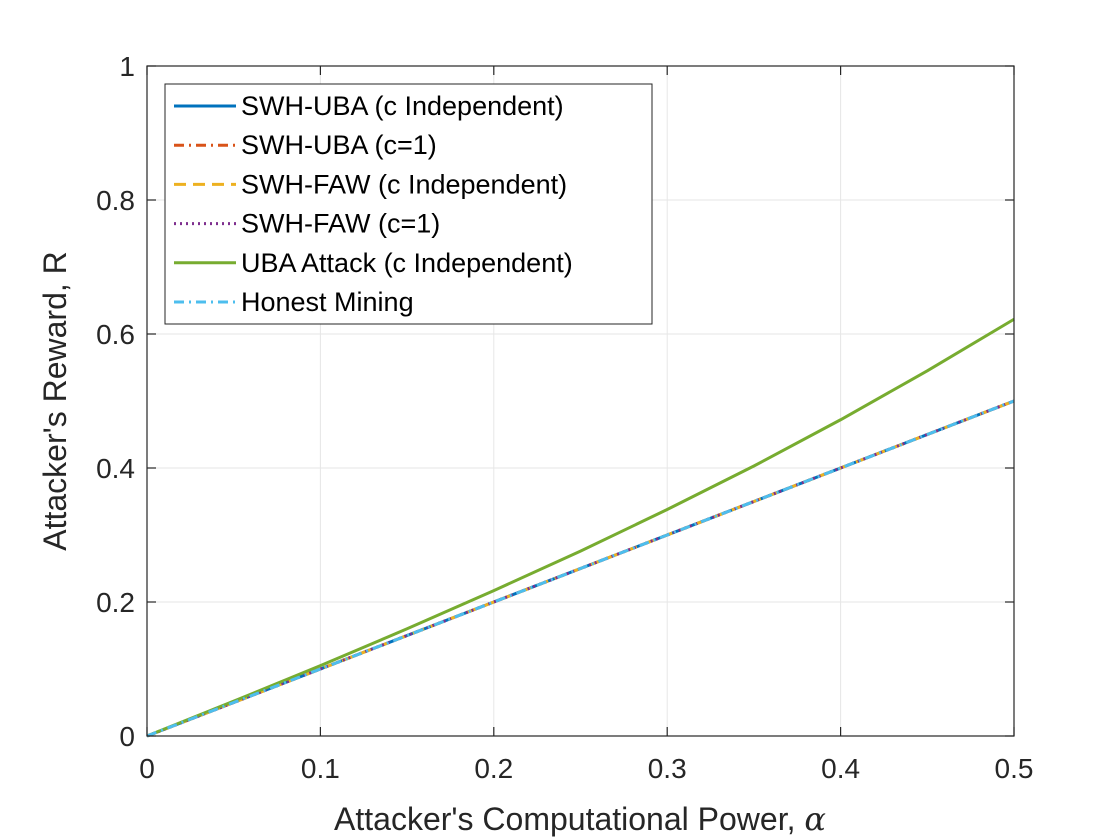  I want to click on x-axis-label: Attacker's Computational Power, α, so click(580, 819).